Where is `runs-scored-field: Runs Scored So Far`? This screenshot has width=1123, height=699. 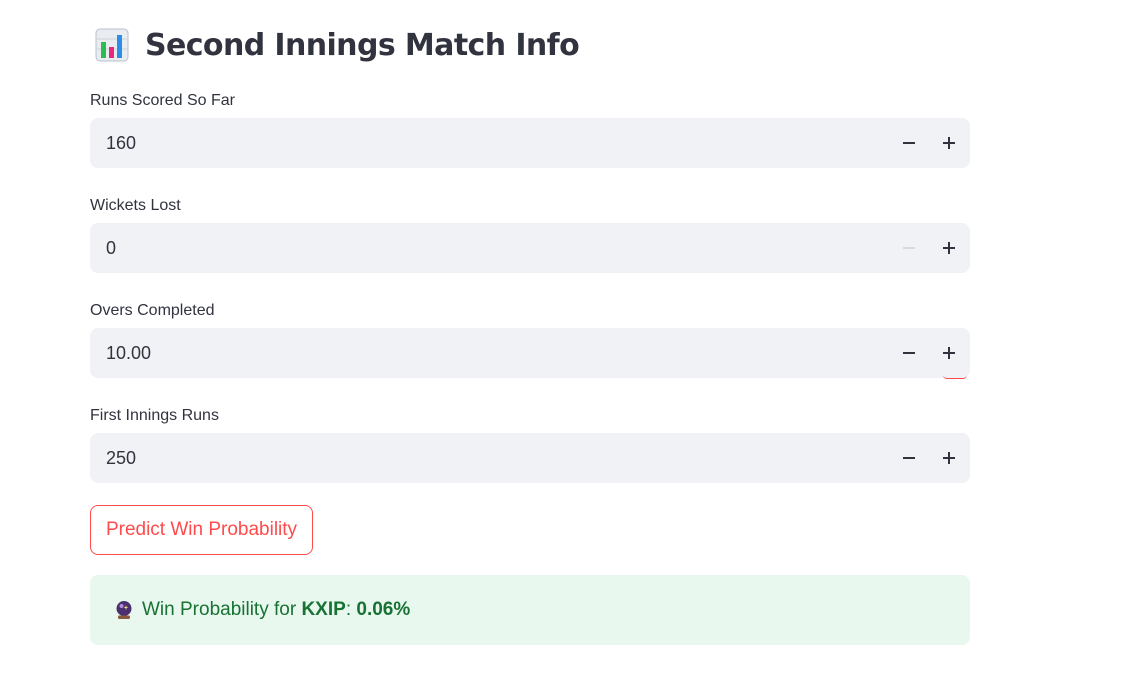 runs-scored-field: Runs Scored So Far is located at coordinates (530, 129).